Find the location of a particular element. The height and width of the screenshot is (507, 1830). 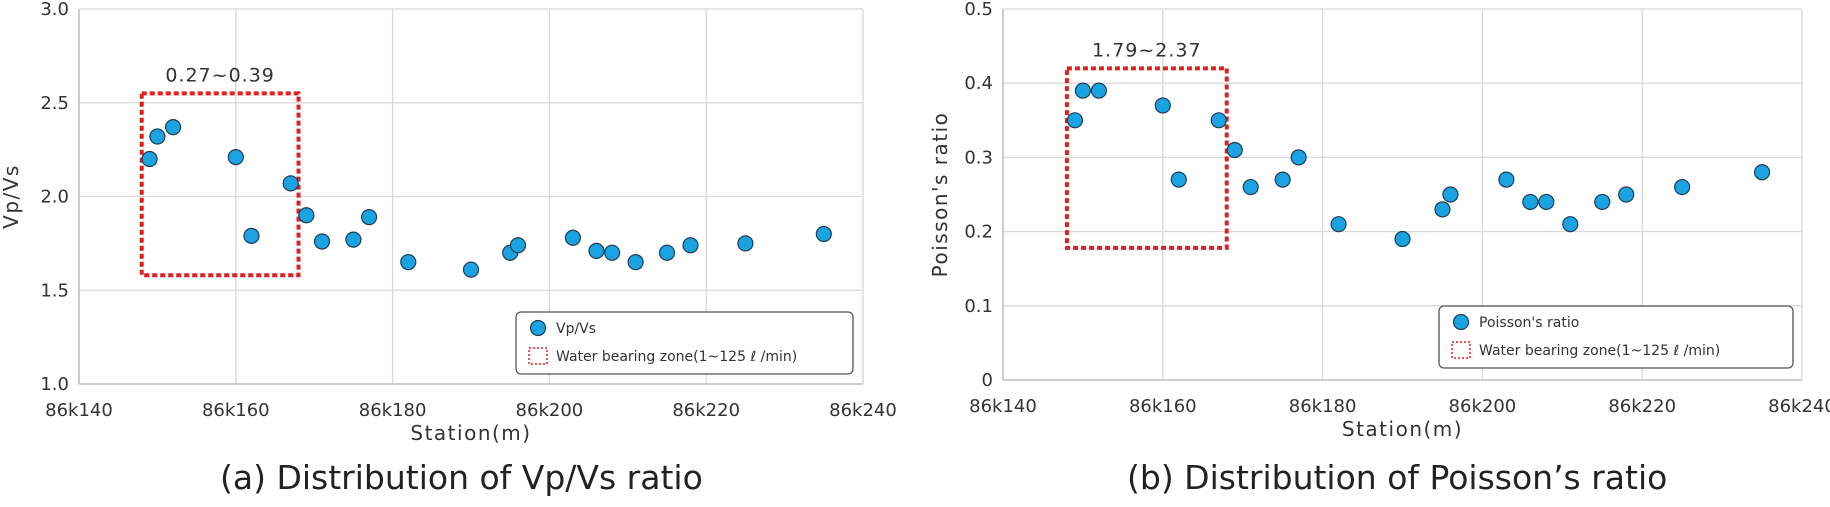

y-tick-label: 0.5 is located at coordinates (978, 10).